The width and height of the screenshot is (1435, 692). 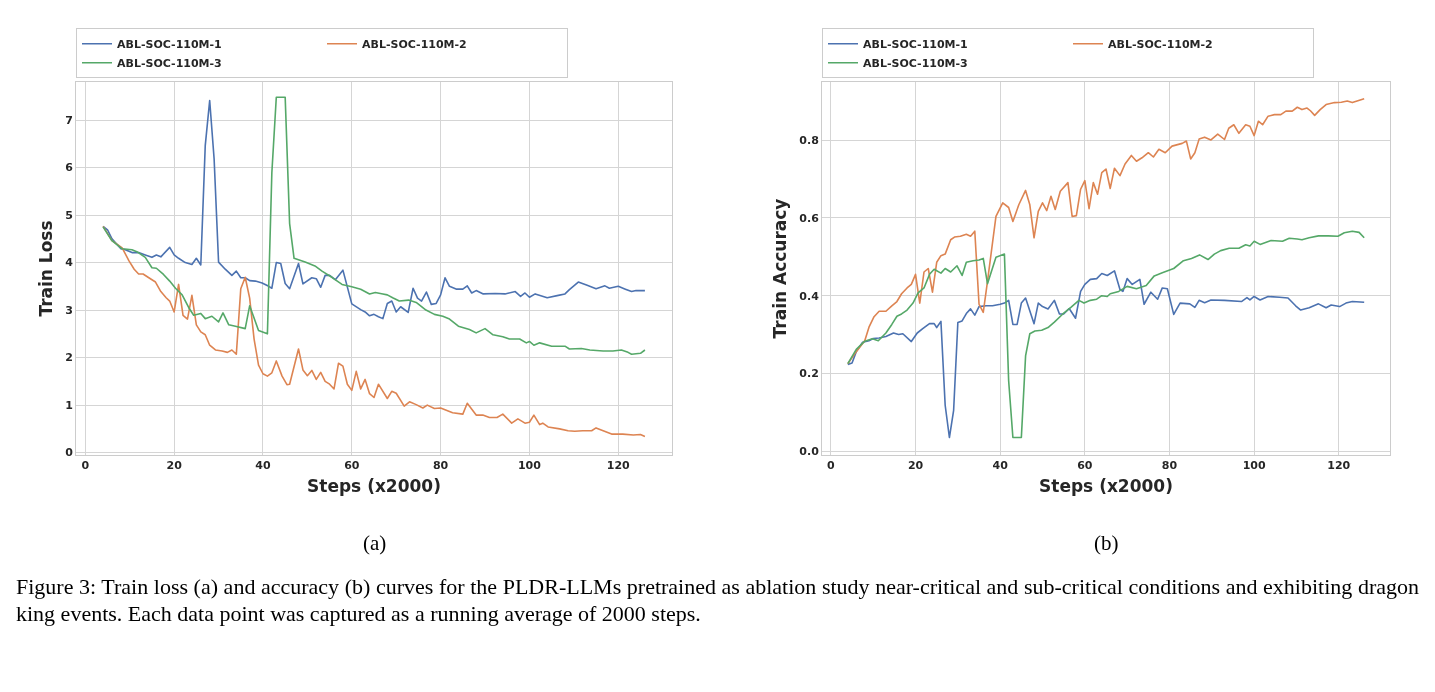 I want to click on caption: Figure 3: Train loss (a) and accuracy (b) curves for the PLDR-LLMs pretrained as ablation study near-critical and sub-critical conditions and exhibiting dragon king events. Each data point was captured as a running average of 2000 steps., so click(x=717, y=600).